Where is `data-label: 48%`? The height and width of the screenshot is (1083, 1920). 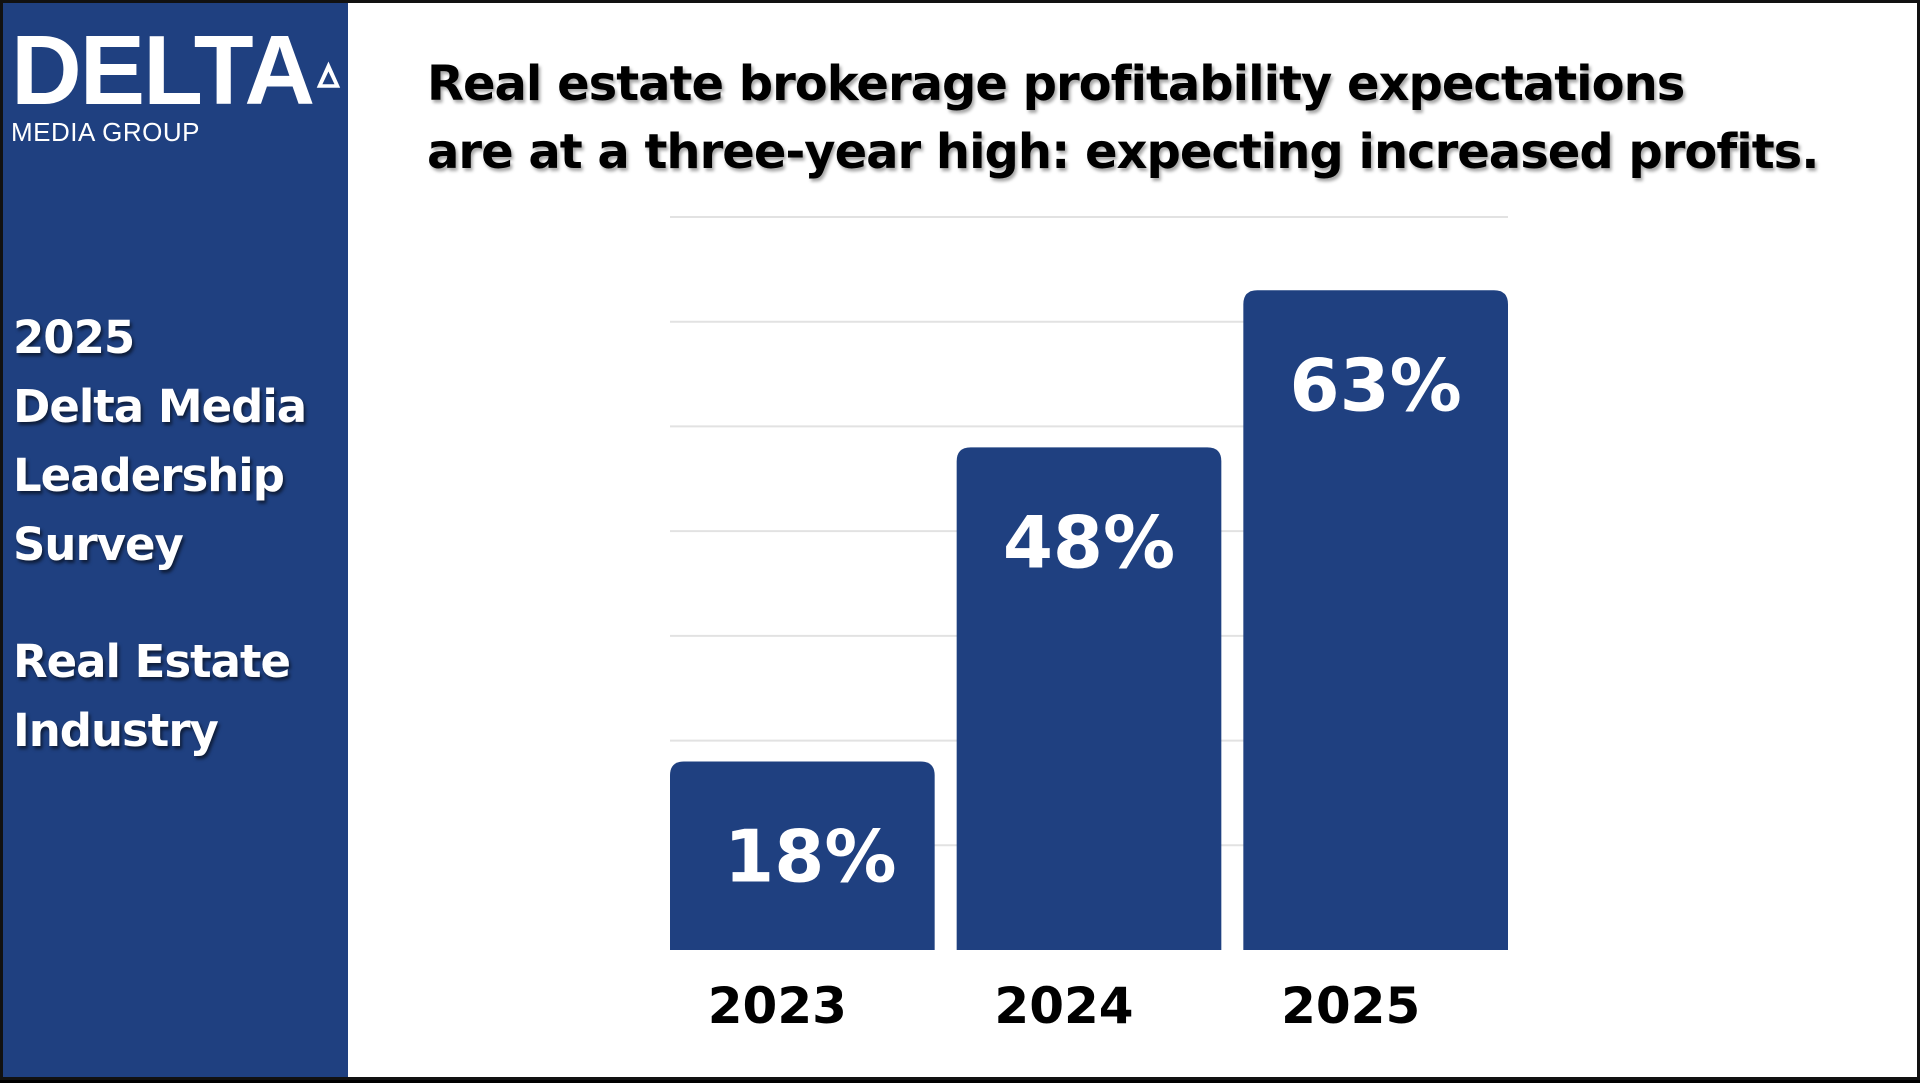
data-label: 48% is located at coordinates (1089, 542).